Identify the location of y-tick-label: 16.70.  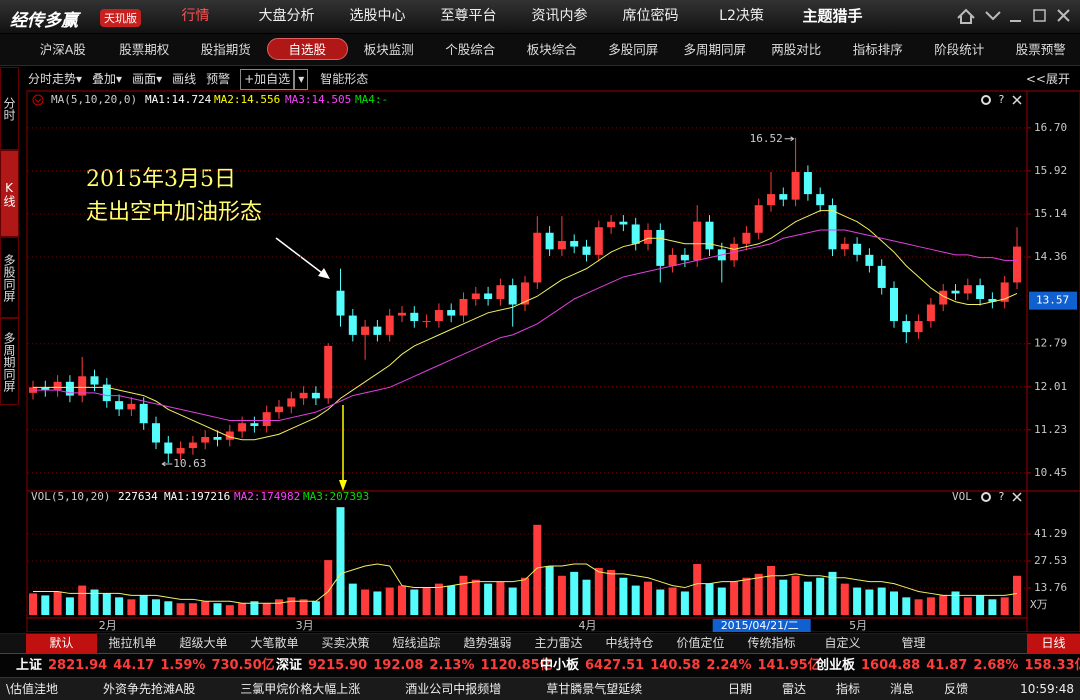
(1050, 127).